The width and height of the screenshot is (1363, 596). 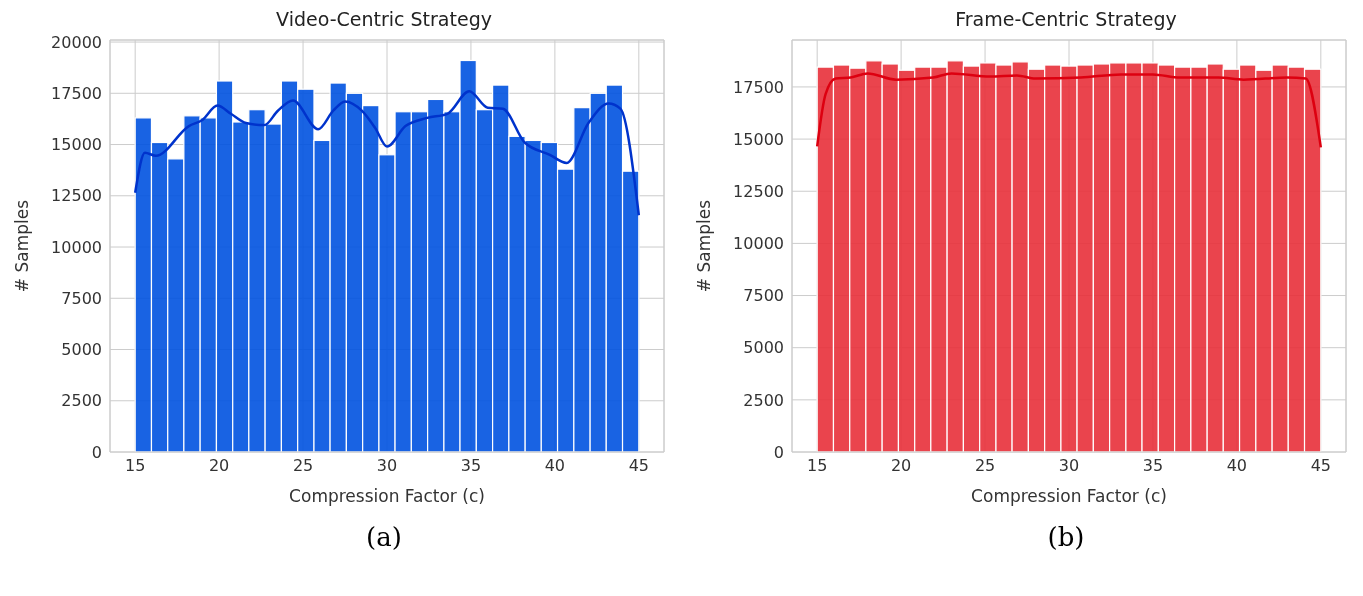 I want to click on chart-title: Frame-Centric Strategy, so click(x=1066, y=20).